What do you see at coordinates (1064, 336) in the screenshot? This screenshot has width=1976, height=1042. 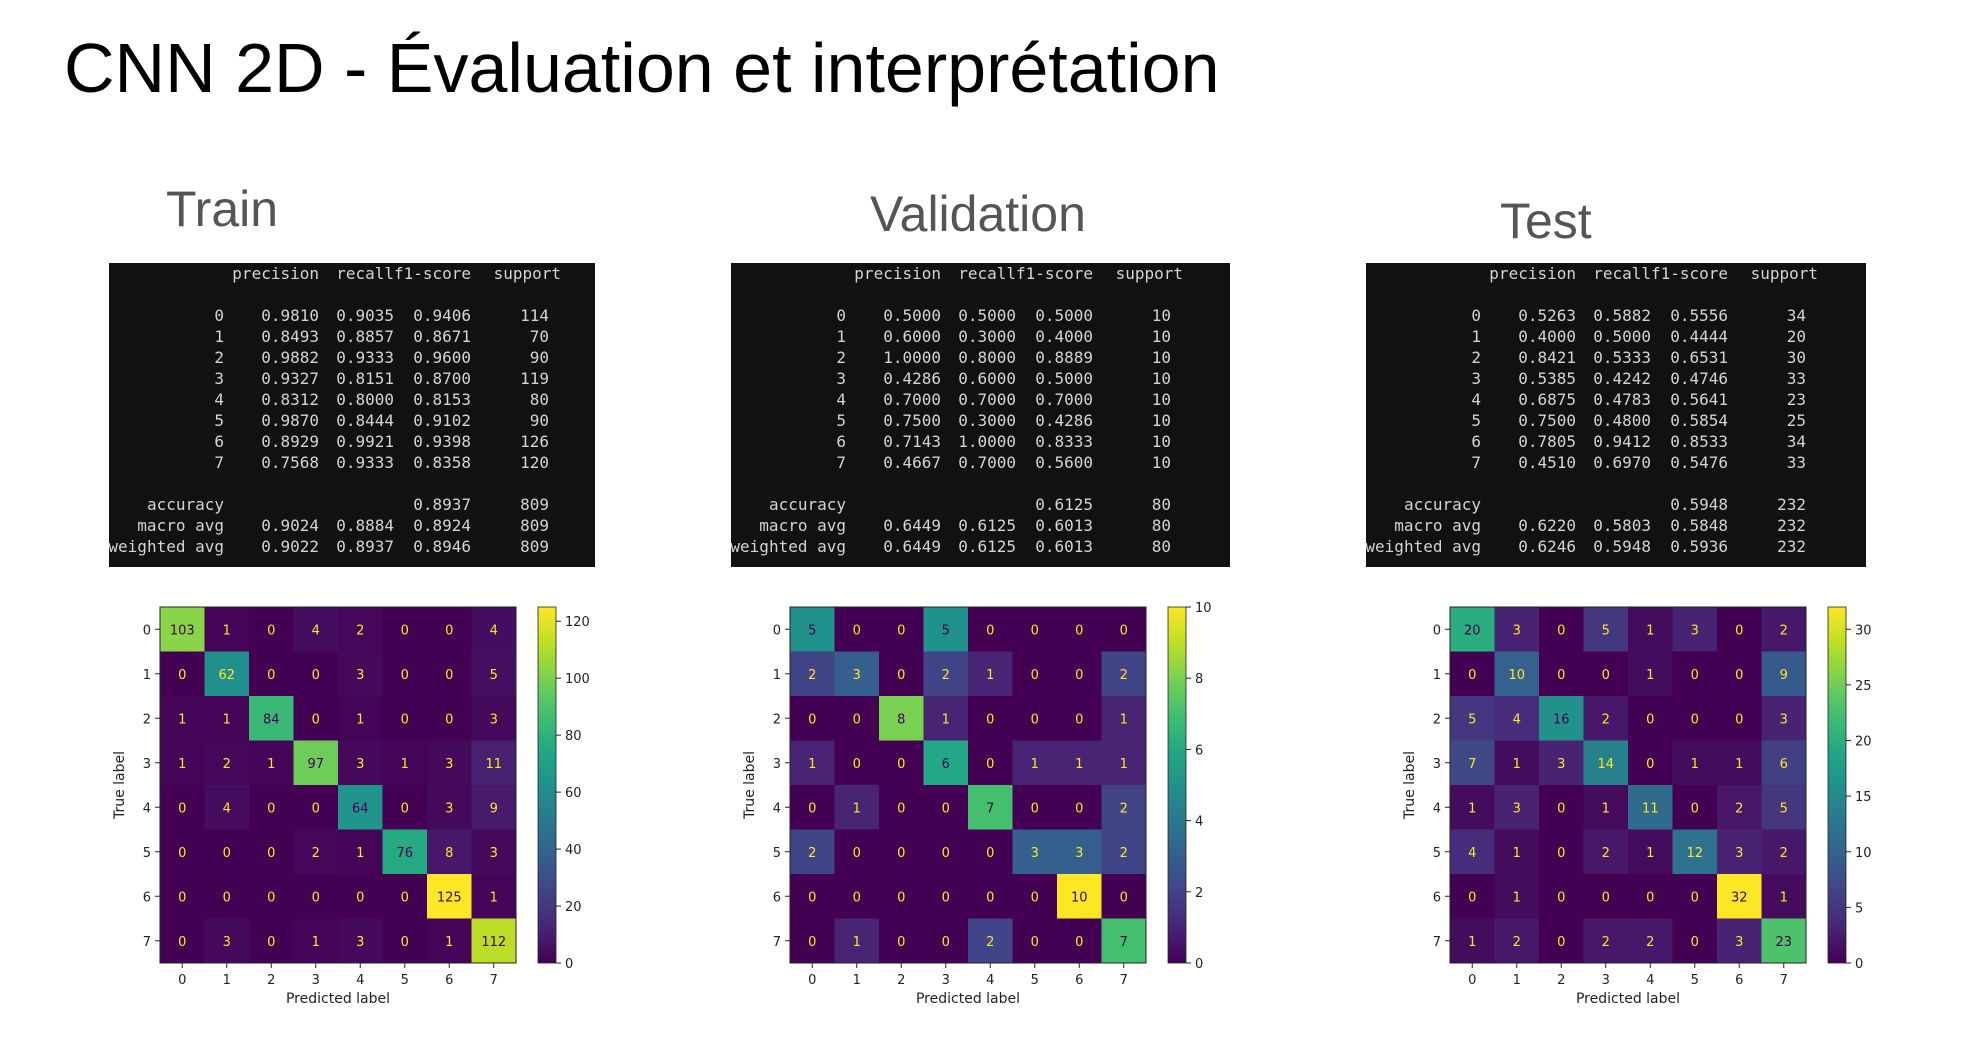 I see `report-cell: 0.4000` at bounding box center [1064, 336].